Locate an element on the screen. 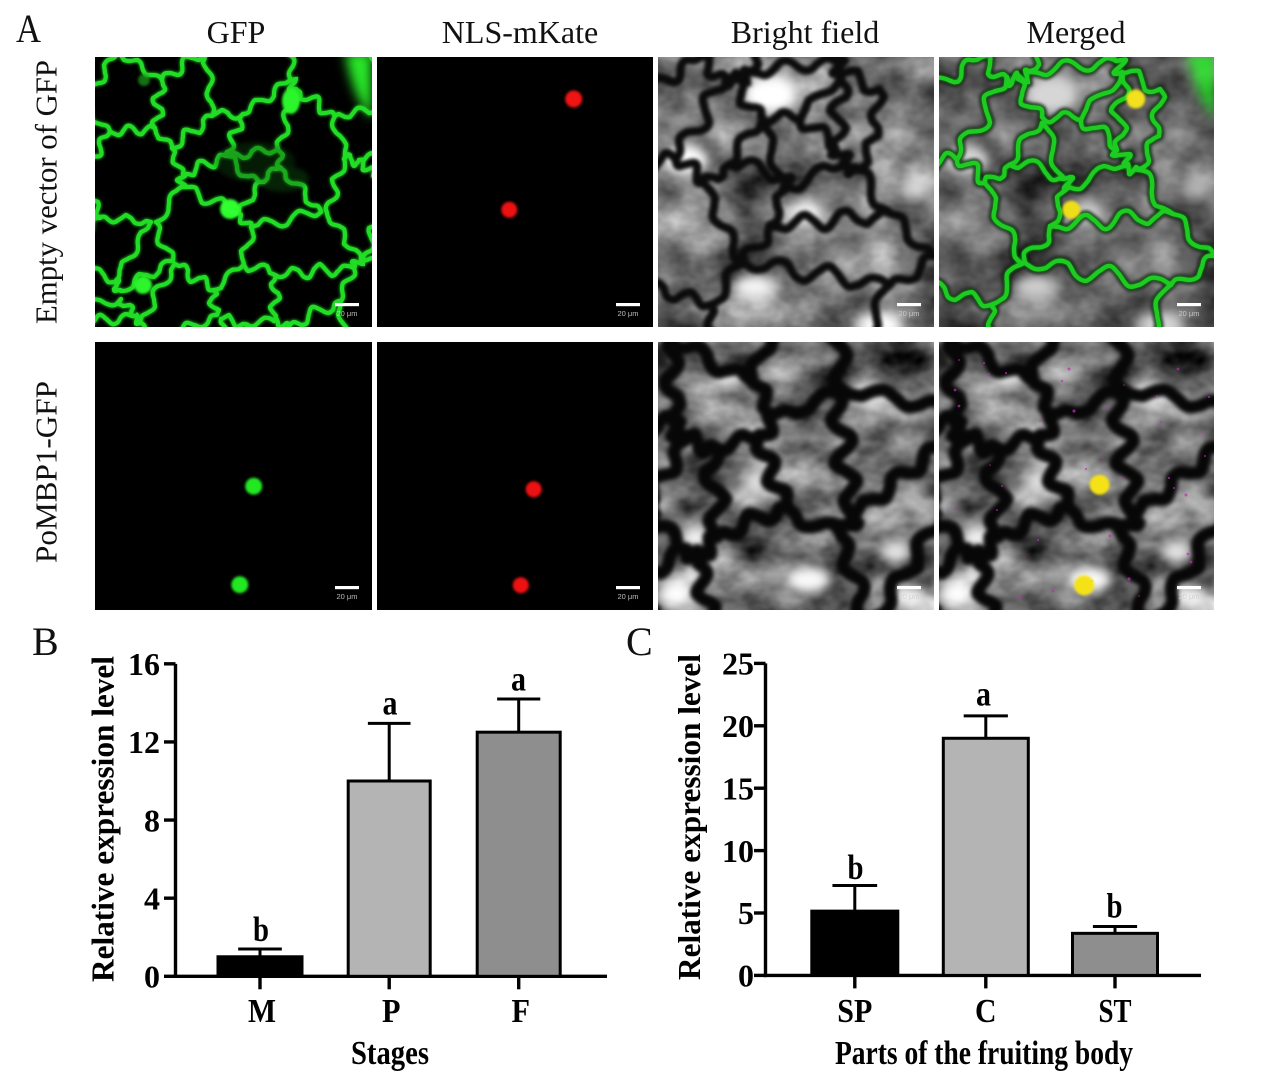 This screenshot has width=1280, height=1092. svg-text: Empty vector of GFP is located at coordinates (46, 192).